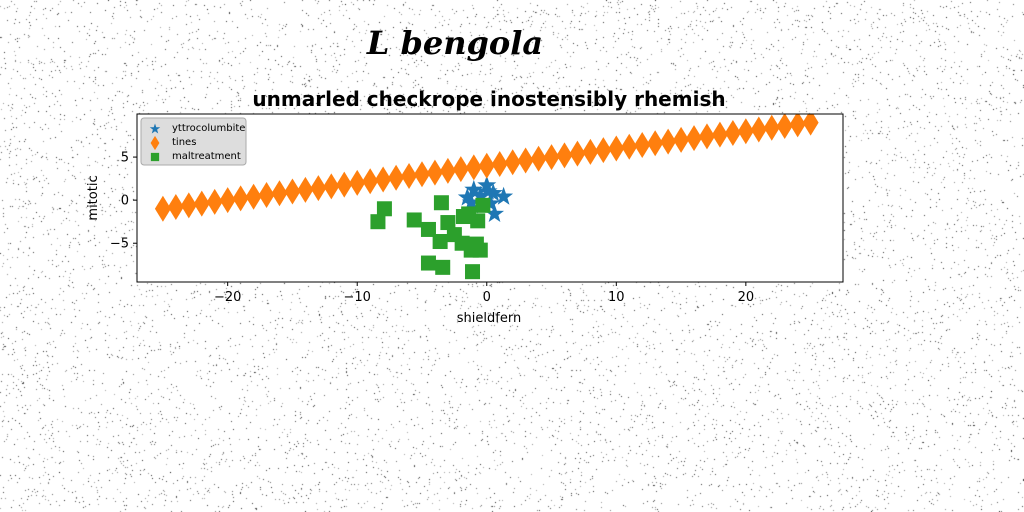 The width and height of the screenshot is (1024, 512). I want to click on legend-label-tines: tines, so click(184, 142).